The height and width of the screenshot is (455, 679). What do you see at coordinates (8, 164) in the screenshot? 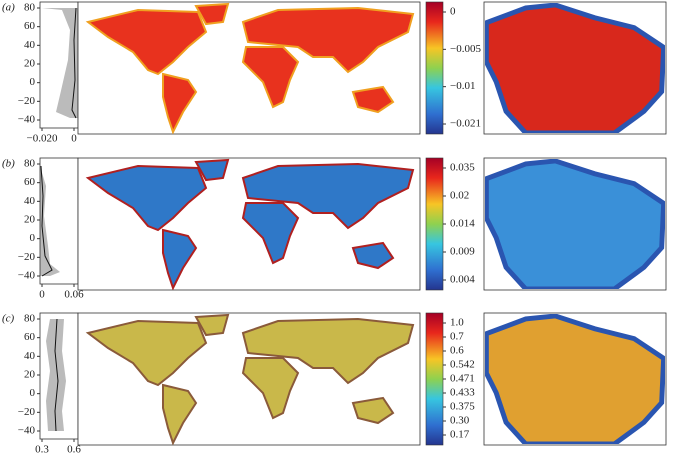
I see `panel-label: (b)` at bounding box center [8, 164].